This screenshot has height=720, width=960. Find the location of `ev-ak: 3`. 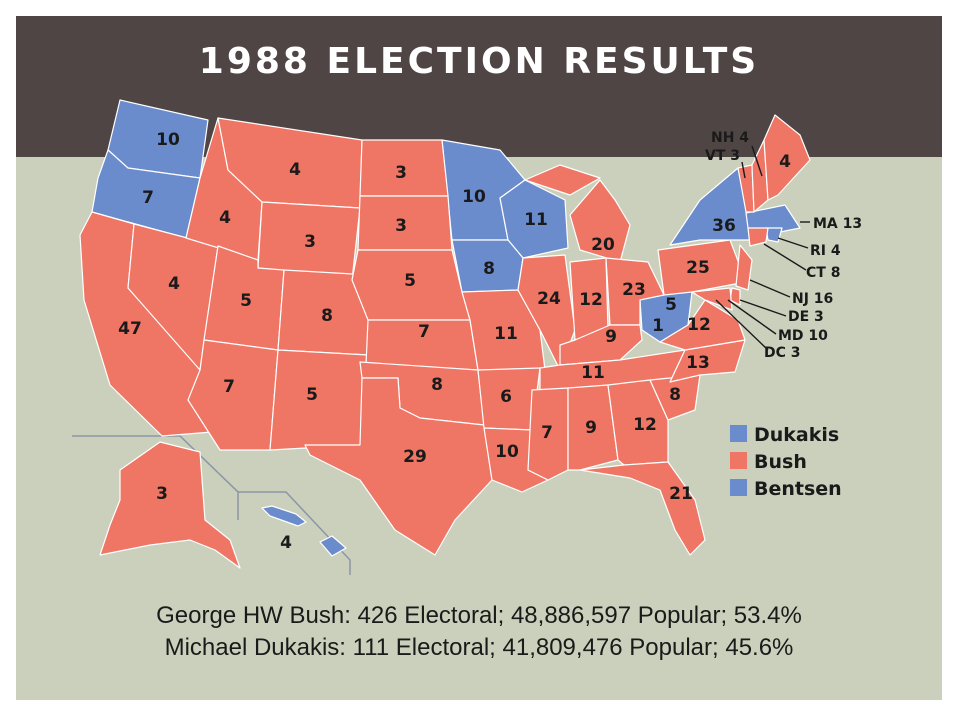

ev-ak: 3 is located at coordinates (162, 494).